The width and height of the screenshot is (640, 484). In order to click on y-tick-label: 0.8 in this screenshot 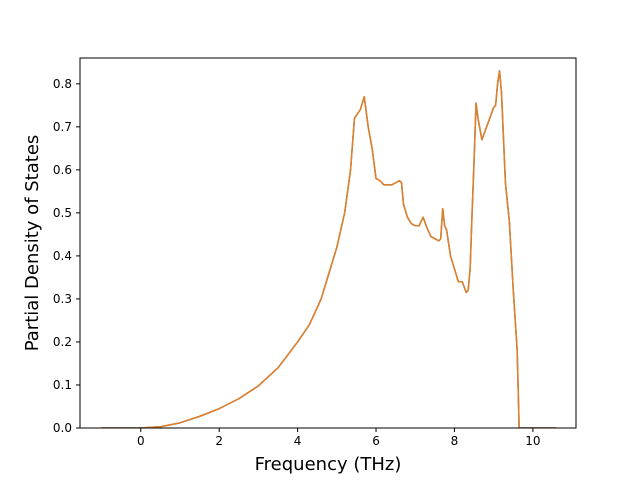, I will do `click(62, 84)`.